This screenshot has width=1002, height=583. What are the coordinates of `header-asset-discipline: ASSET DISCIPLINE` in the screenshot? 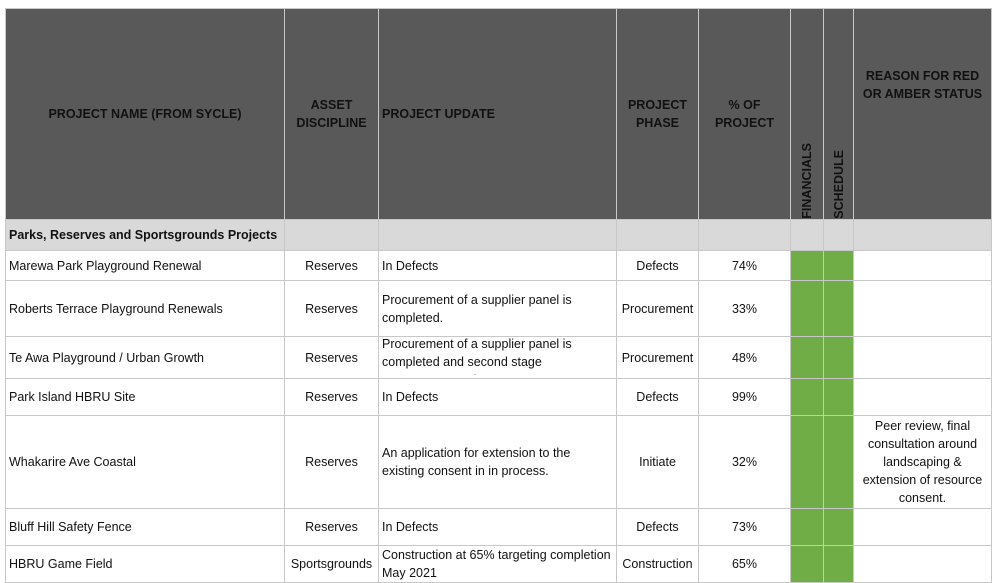 It's located at (331, 114).